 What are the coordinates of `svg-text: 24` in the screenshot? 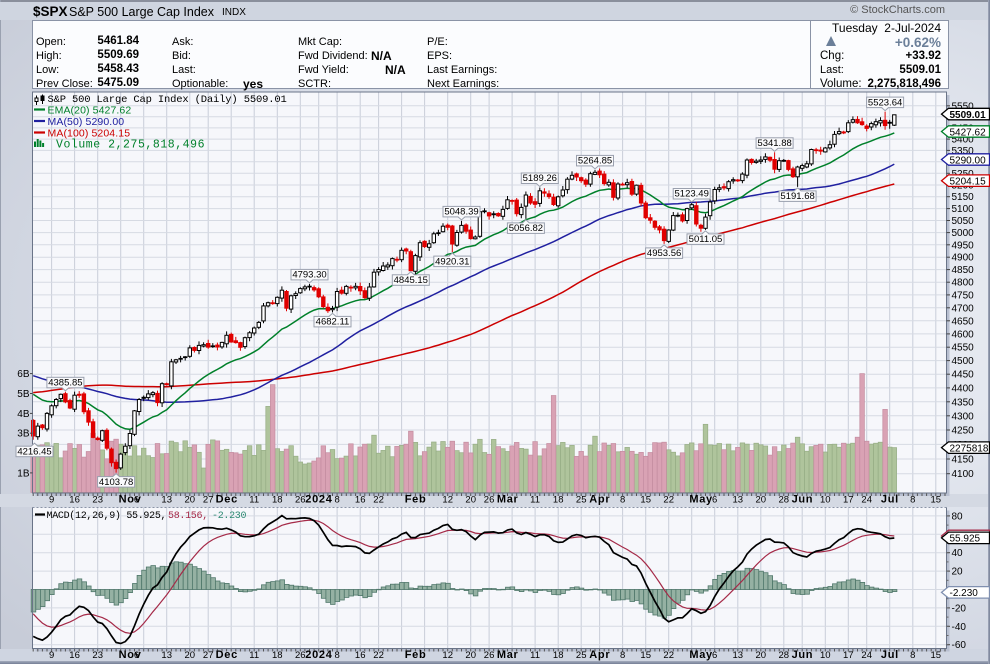 It's located at (866, 500).